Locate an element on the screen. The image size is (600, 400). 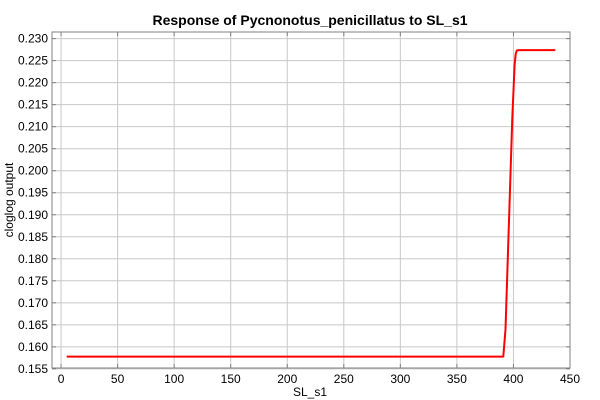
y-tick-label: 0.180 is located at coordinates (33, 259).